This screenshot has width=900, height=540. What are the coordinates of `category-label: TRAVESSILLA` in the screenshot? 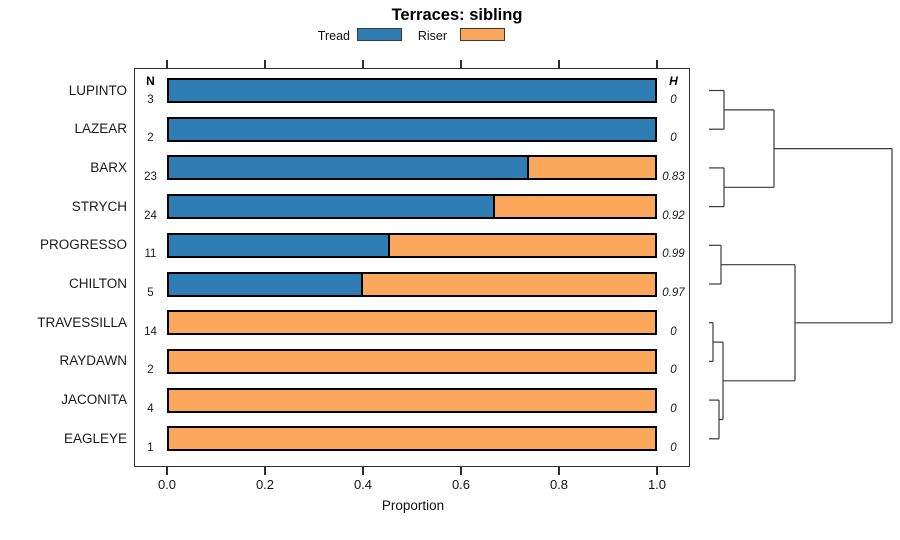 It's located at (82, 322).